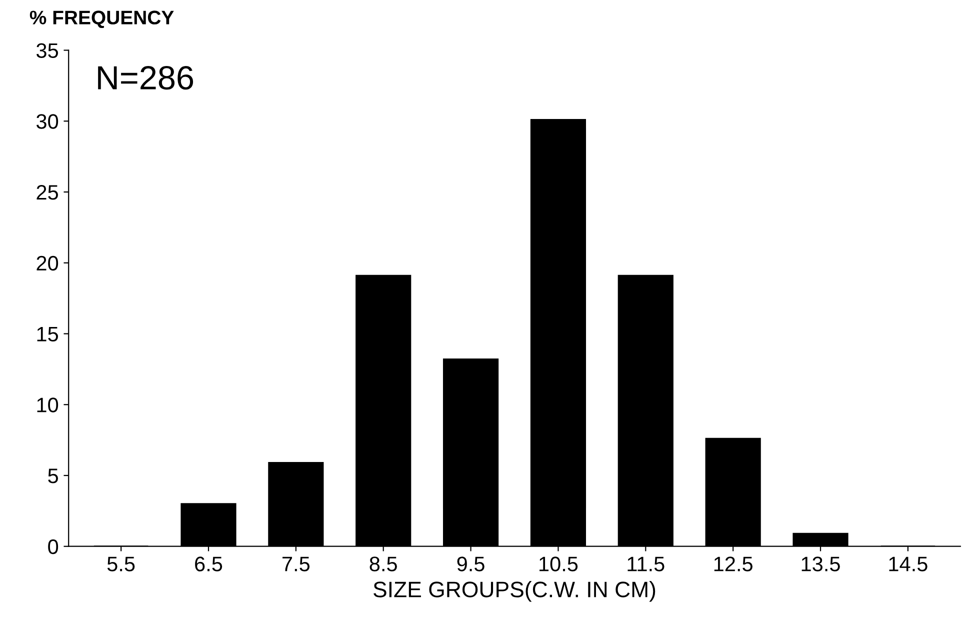 Image resolution: width=980 pixels, height=628 pixels. I want to click on x-tick-label: 7.5, so click(296, 564).